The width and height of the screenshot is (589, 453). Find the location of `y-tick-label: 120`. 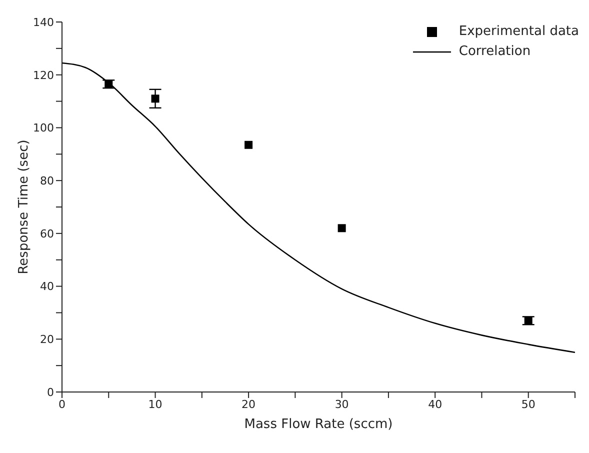

y-tick-label: 120 is located at coordinates (43, 75).